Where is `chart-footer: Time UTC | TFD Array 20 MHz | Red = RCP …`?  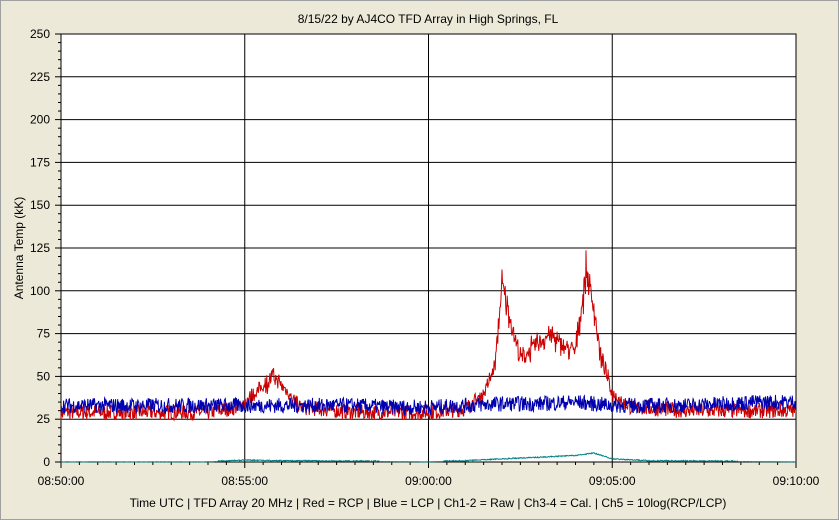
chart-footer: Time UTC | TFD Array 20 MHz | Red = RCP … is located at coordinates (428, 503).